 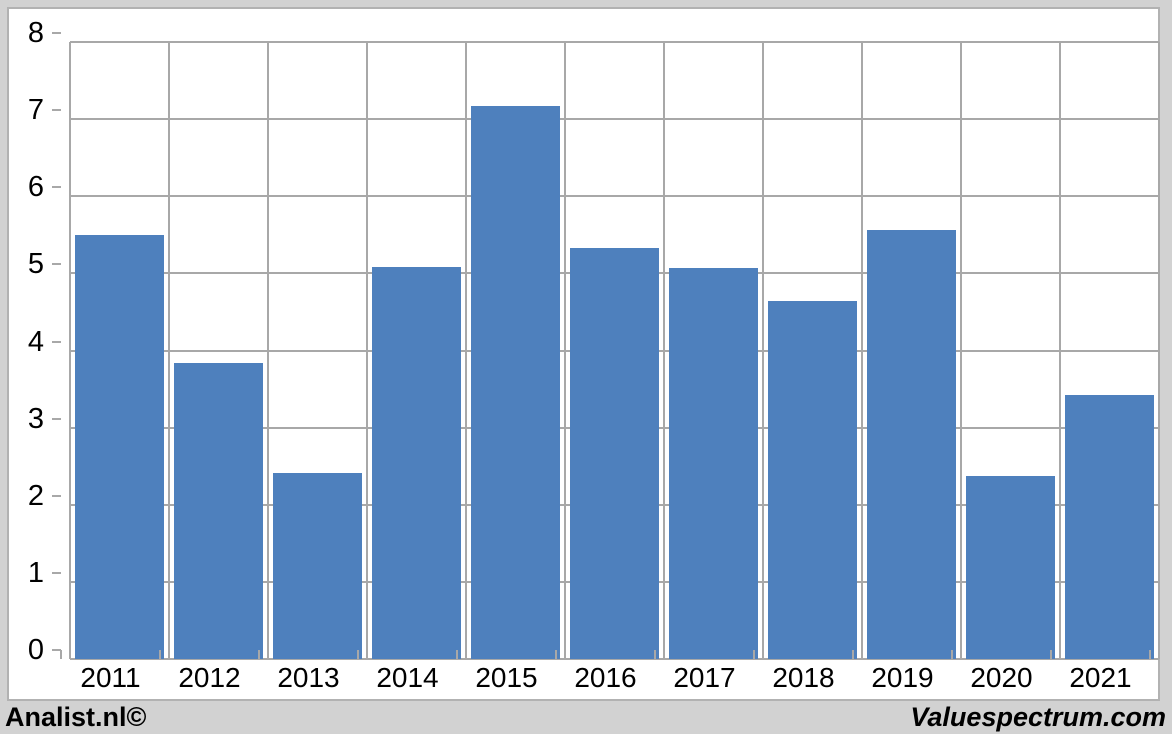 What do you see at coordinates (317, 566) in the screenshot?
I see `bar-2013` at bounding box center [317, 566].